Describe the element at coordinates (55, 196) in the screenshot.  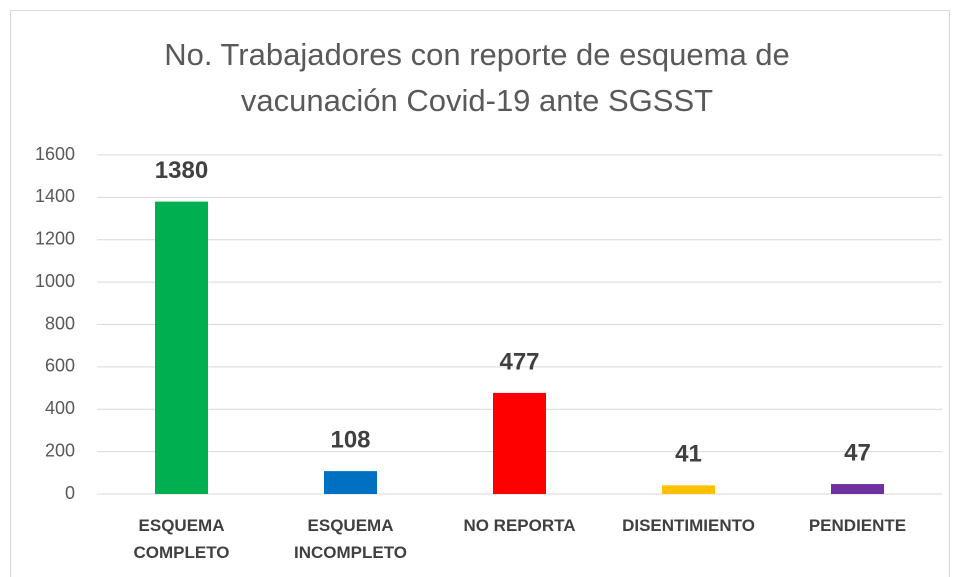
I see `y-tick-label: 1400` at that location.